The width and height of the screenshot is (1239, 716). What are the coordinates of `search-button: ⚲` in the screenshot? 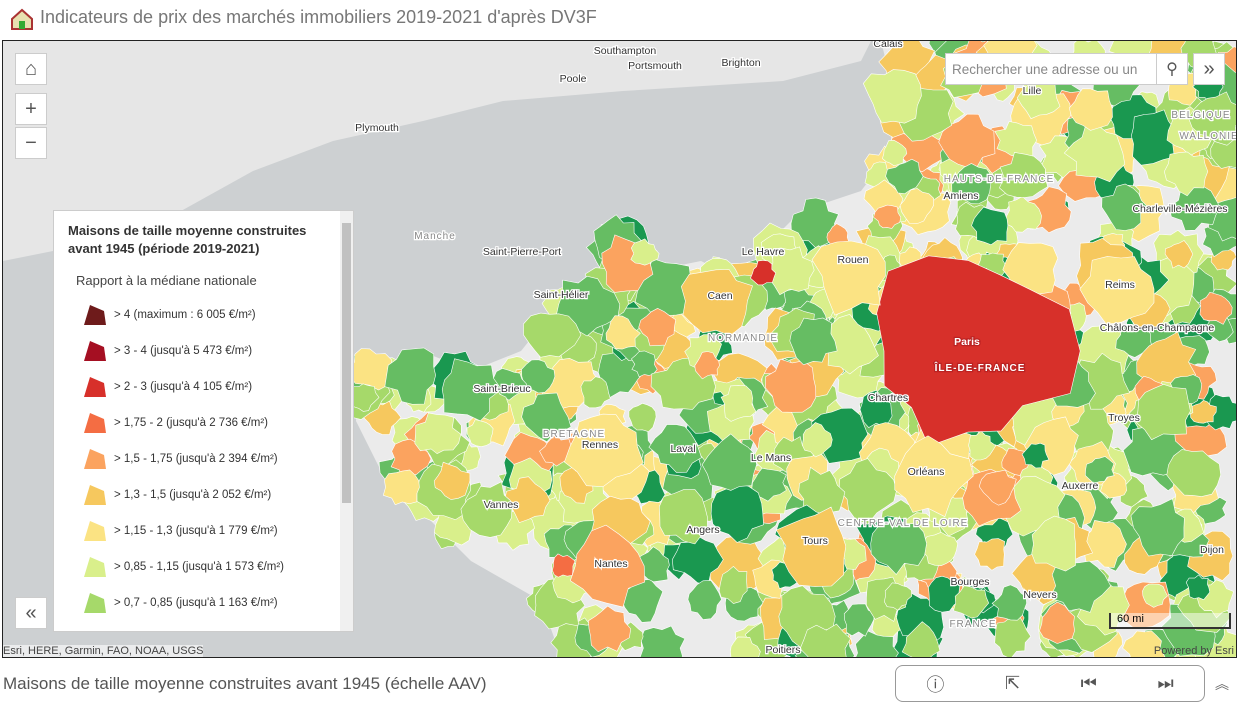 It's located at (1172, 69).